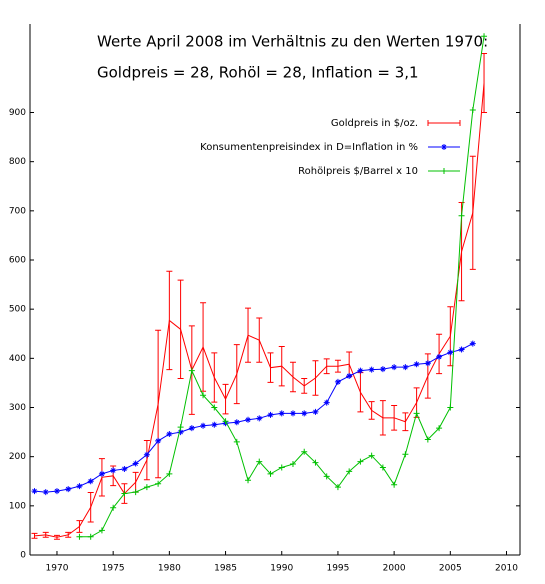  I want to click on y-tick-label: 700, so click(17, 211).